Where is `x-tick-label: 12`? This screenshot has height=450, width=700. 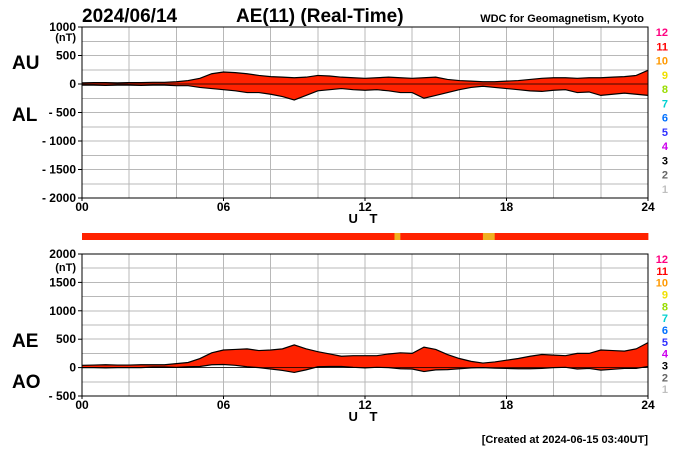
x-tick-label: 12 is located at coordinates (365, 207).